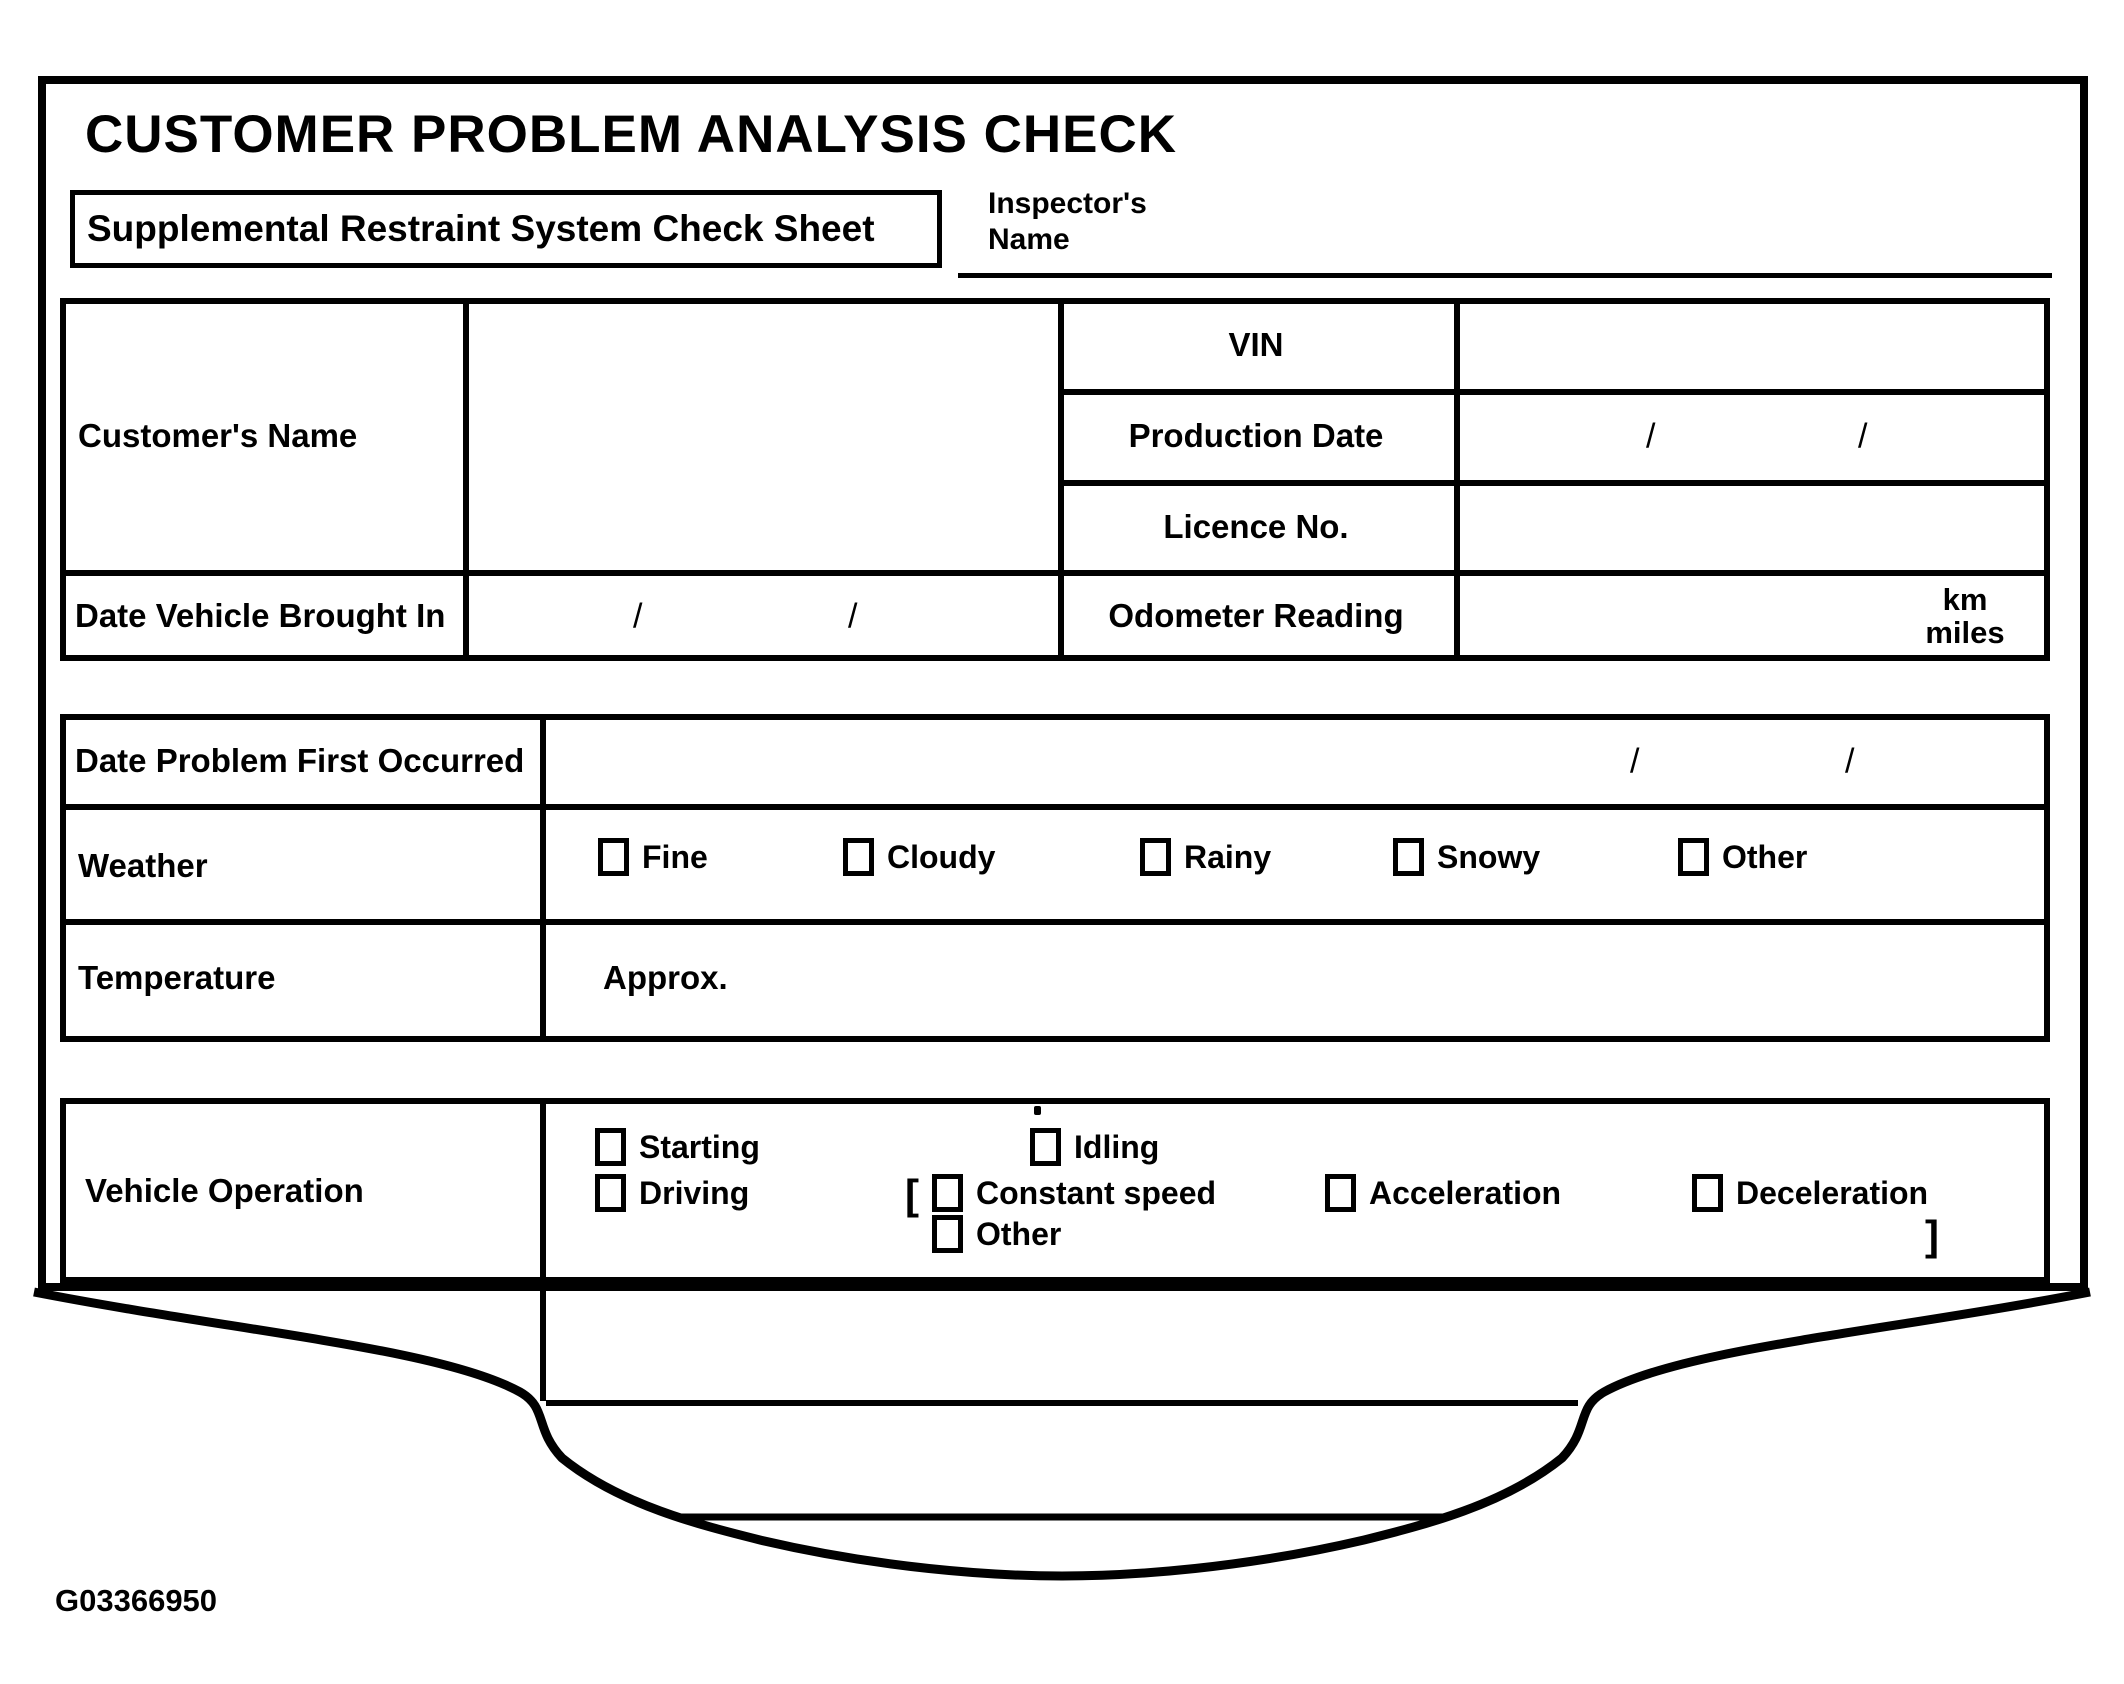 The image size is (2124, 1684). I want to click on odometer-unit-km: km, so click(1965, 599).